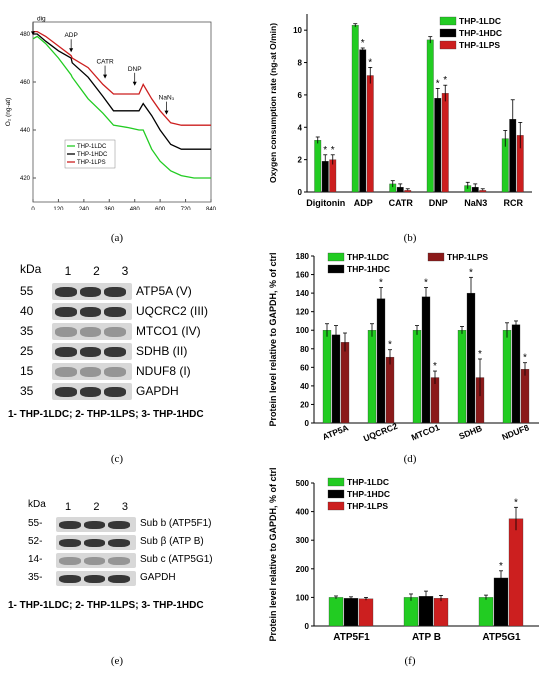 The image size is (550, 673). What do you see at coordinates (303, 569) in the screenshot?
I see `y-tick-label: 200` at bounding box center [303, 569].